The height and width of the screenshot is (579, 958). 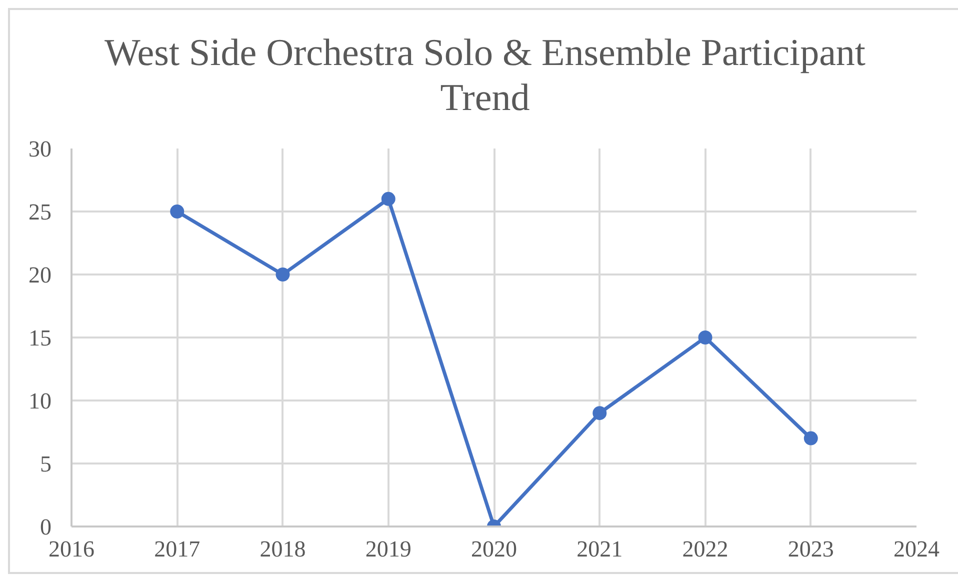 What do you see at coordinates (40, 338) in the screenshot?
I see `y-tick-label: 15` at bounding box center [40, 338].